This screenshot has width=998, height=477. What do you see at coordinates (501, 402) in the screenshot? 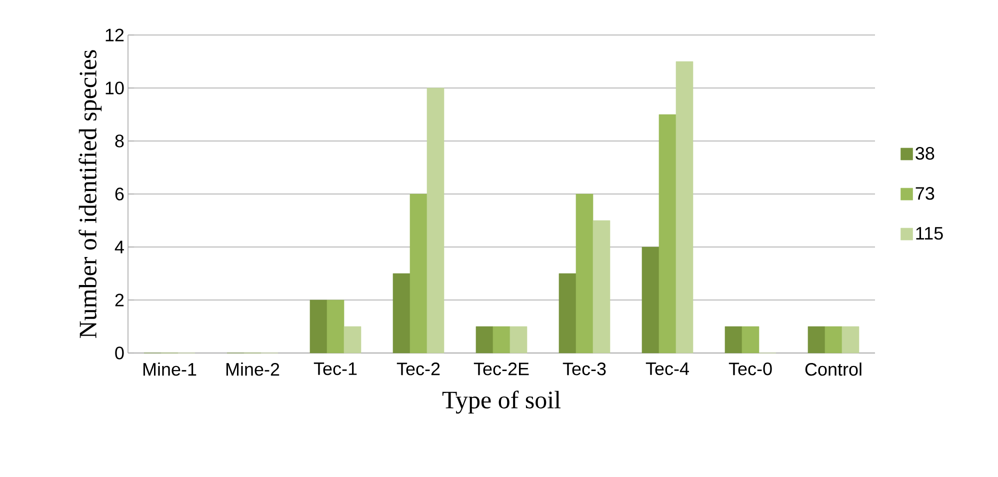
I see `x-axis-title: Type of soil` at bounding box center [501, 402].